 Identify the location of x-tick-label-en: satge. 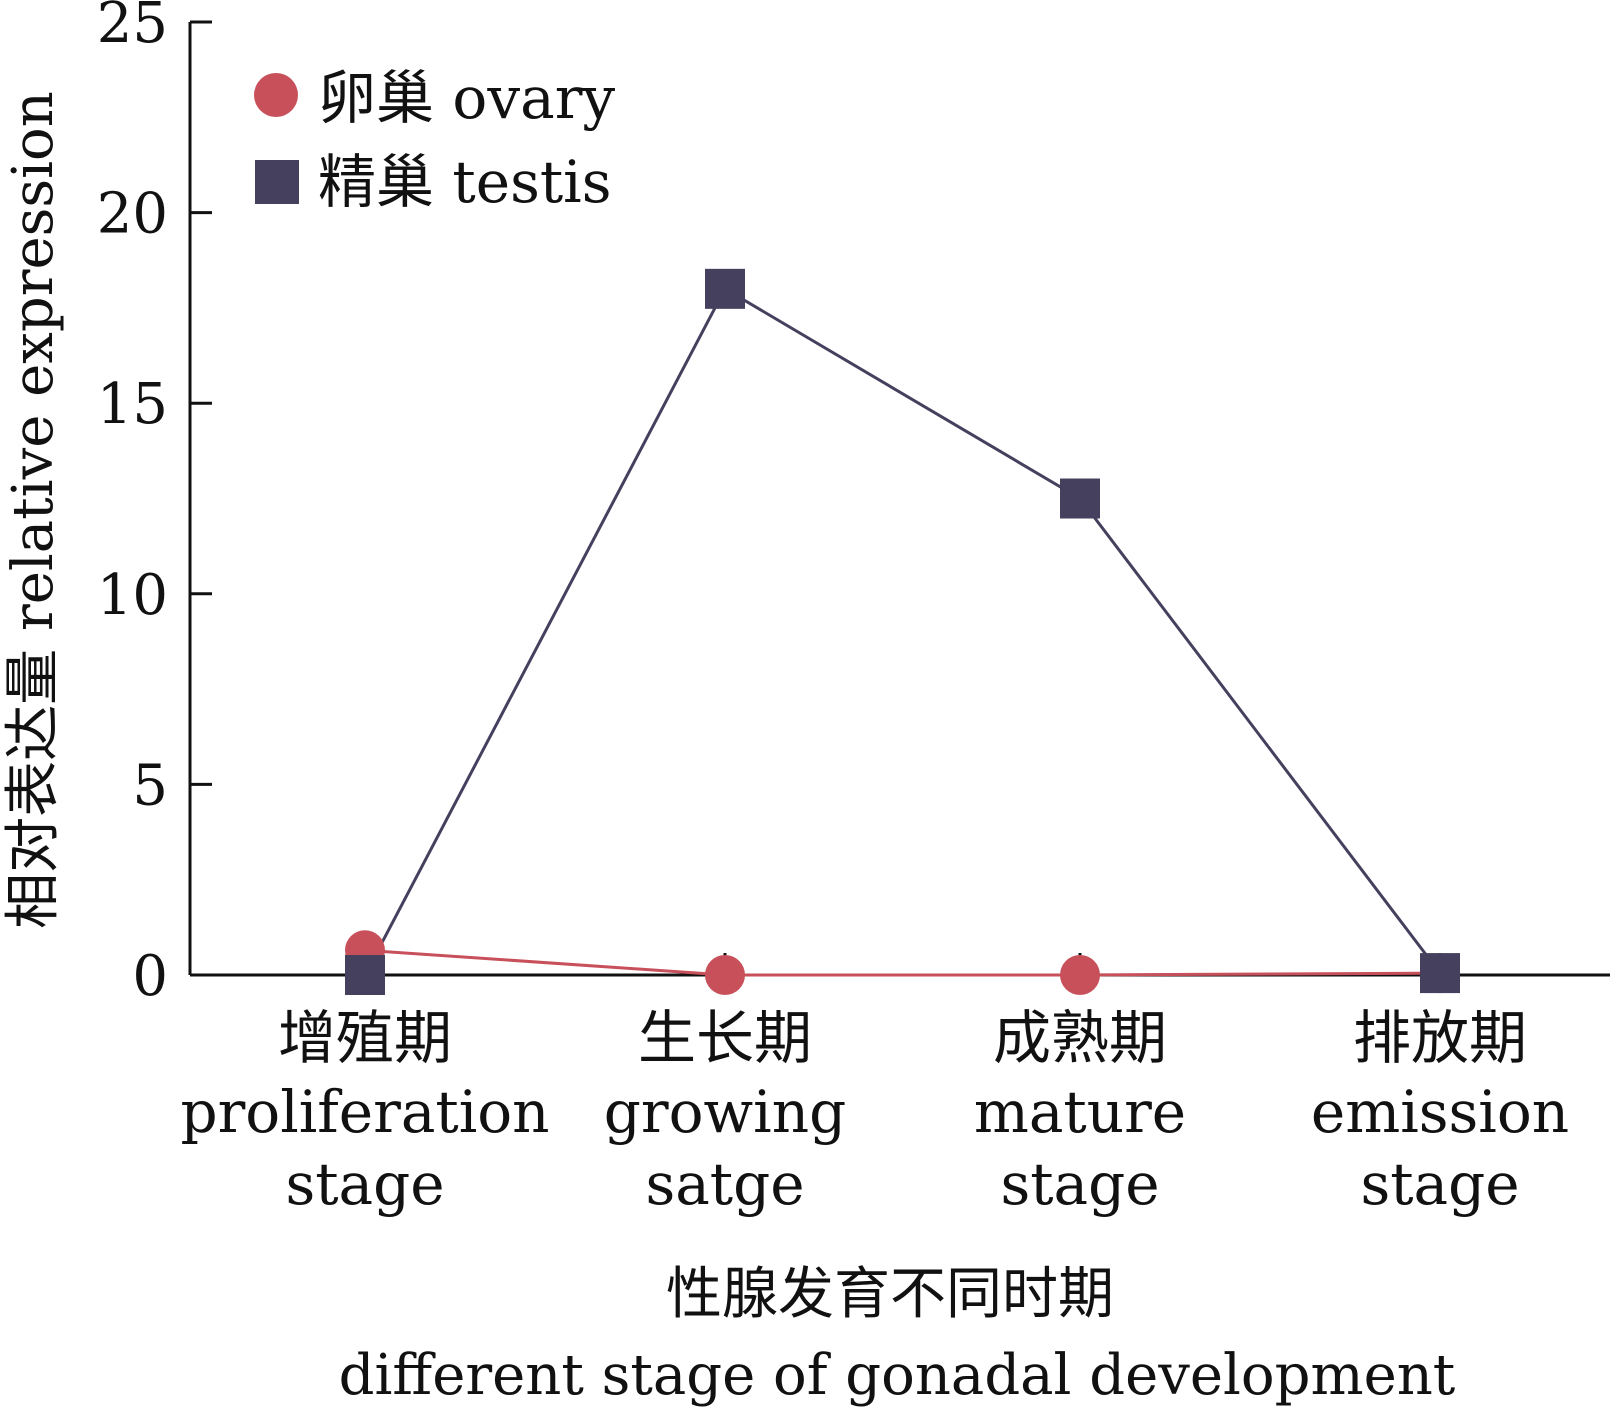
(724, 1184).